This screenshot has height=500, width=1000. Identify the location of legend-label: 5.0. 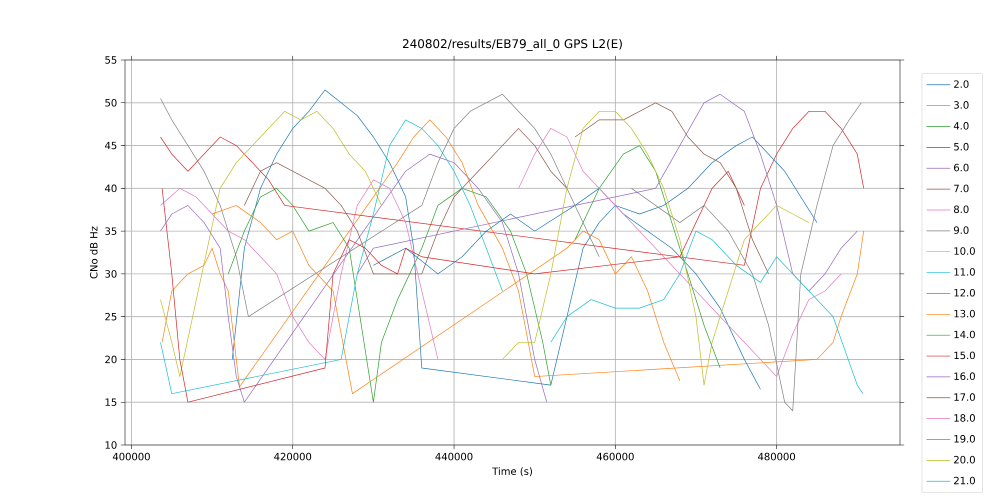
(961, 146).